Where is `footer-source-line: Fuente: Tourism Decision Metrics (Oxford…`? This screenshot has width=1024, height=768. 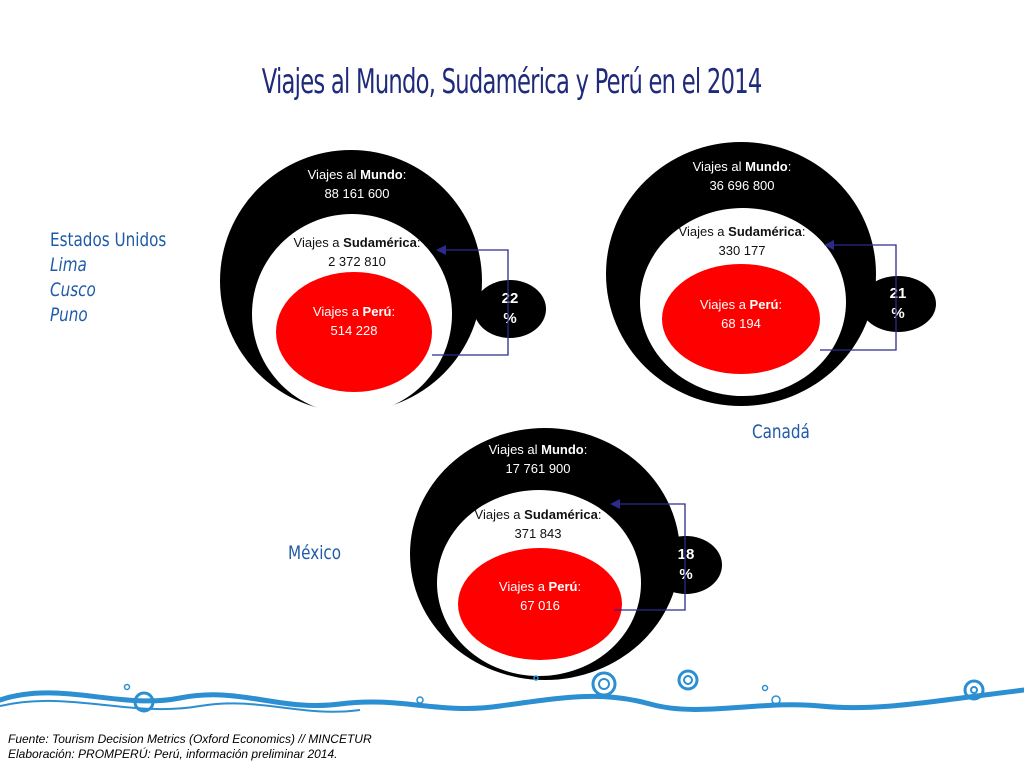 footer-source-line: Fuente: Tourism Decision Metrics (Oxford… is located at coordinates (190, 739).